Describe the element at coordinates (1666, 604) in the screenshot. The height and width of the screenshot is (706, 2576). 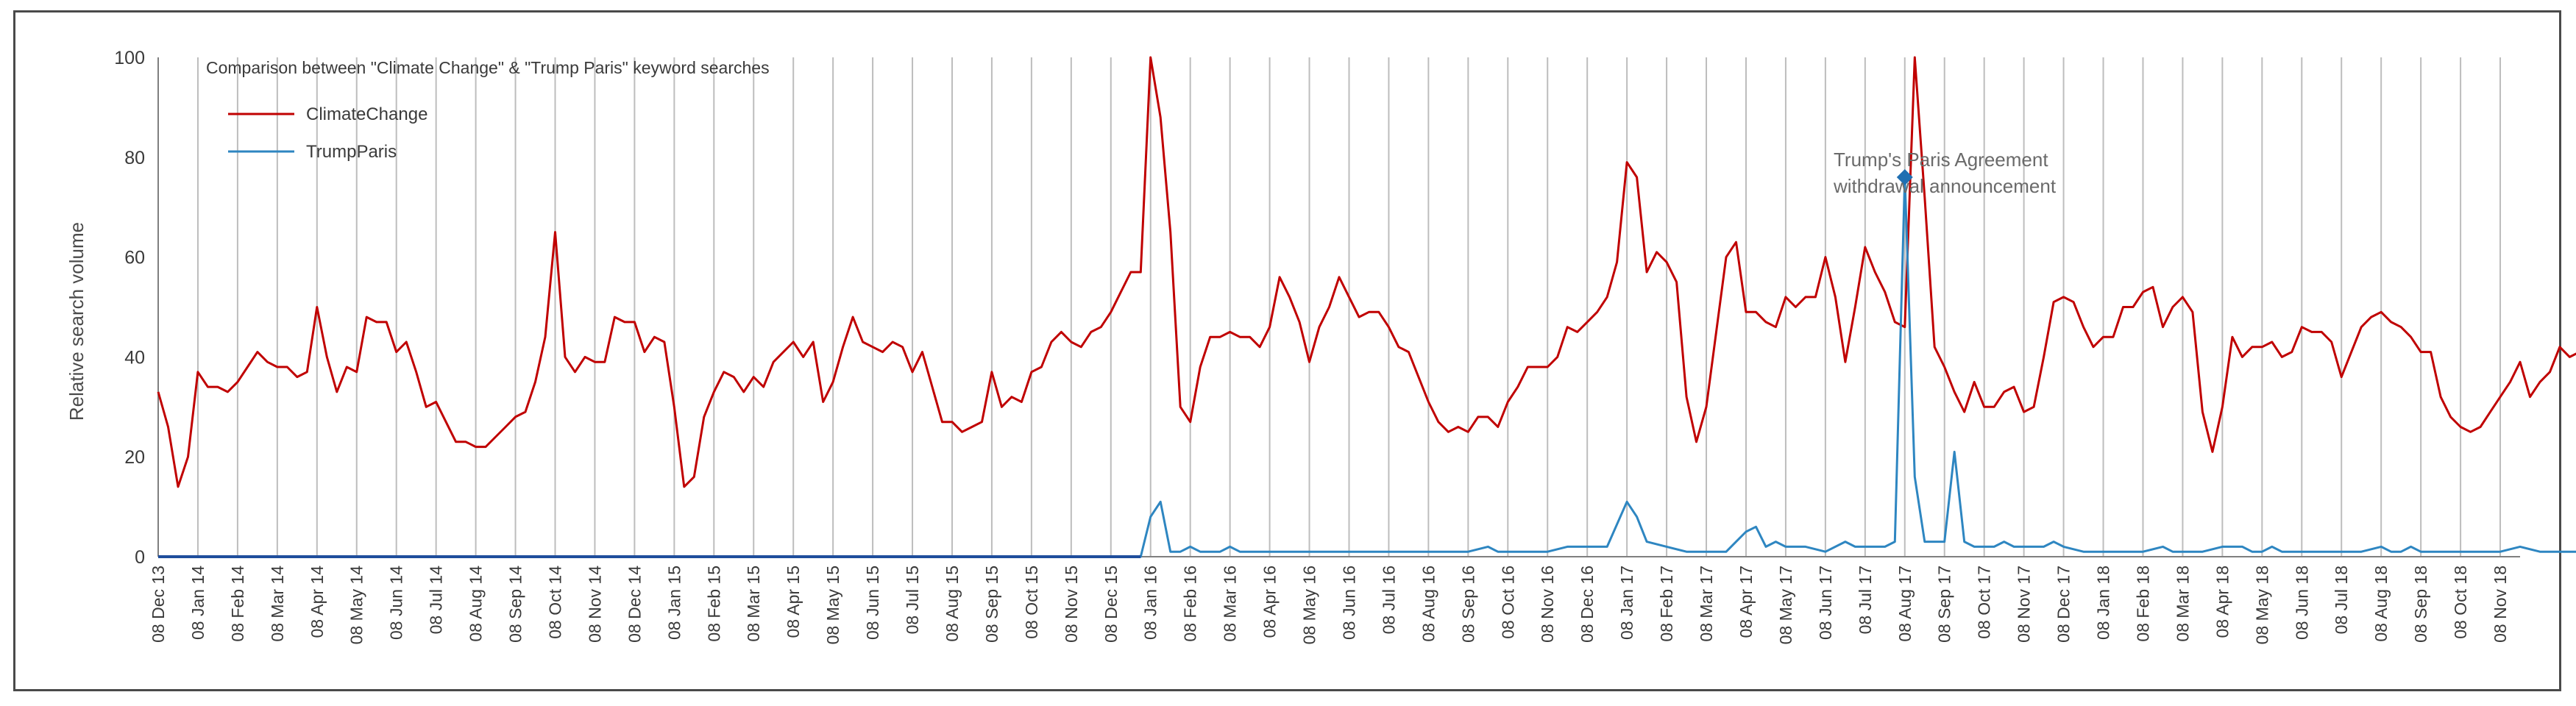
I see `x-tick-label: 08 Feb 17` at that location.